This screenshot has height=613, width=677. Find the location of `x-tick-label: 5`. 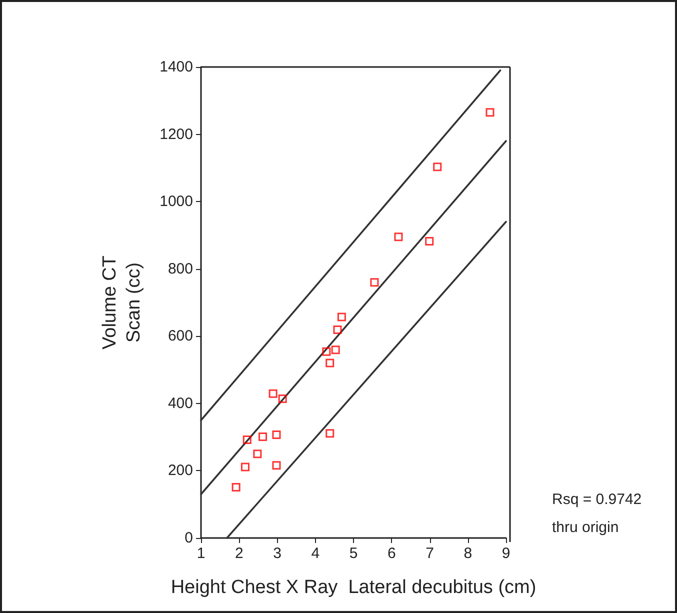

x-tick-label: 5 is located at coordinates (353, 553).